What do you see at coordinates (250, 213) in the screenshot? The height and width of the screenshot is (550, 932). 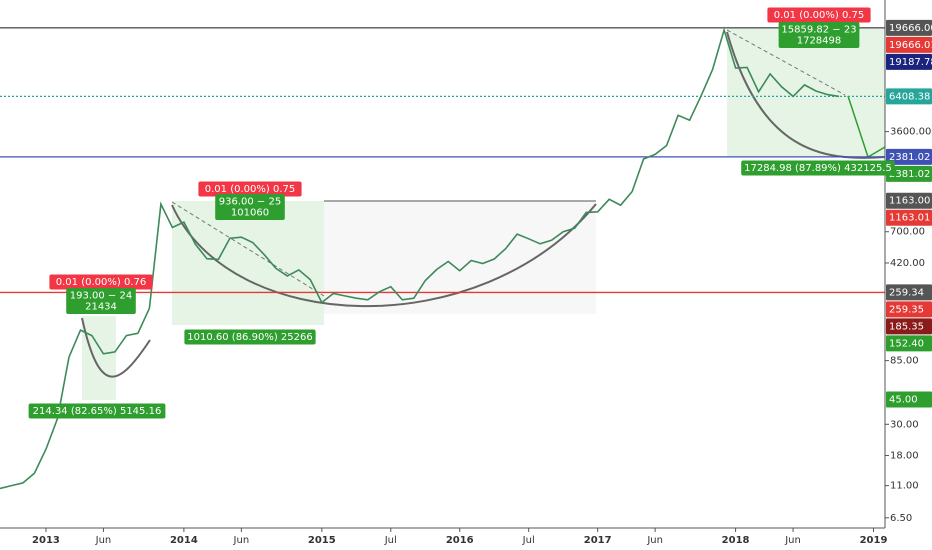 I see `measure-label: 101060` at bounding box center [250, 213].